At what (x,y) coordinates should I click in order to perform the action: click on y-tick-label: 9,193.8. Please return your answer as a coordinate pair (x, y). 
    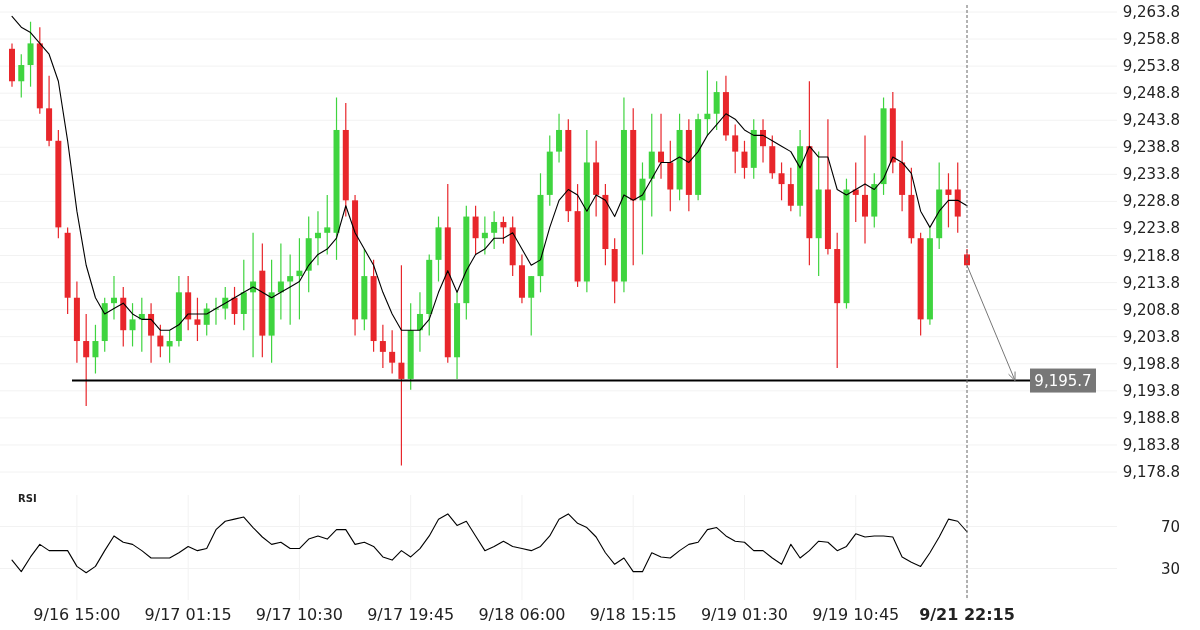
    Looking at the image, I should click on (1151, 390).